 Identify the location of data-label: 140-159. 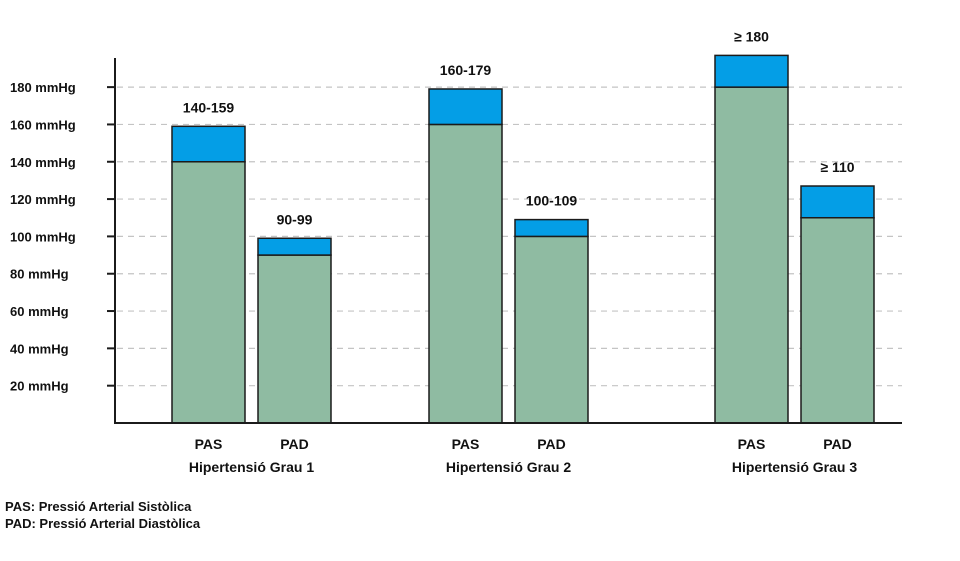
(209, 107).